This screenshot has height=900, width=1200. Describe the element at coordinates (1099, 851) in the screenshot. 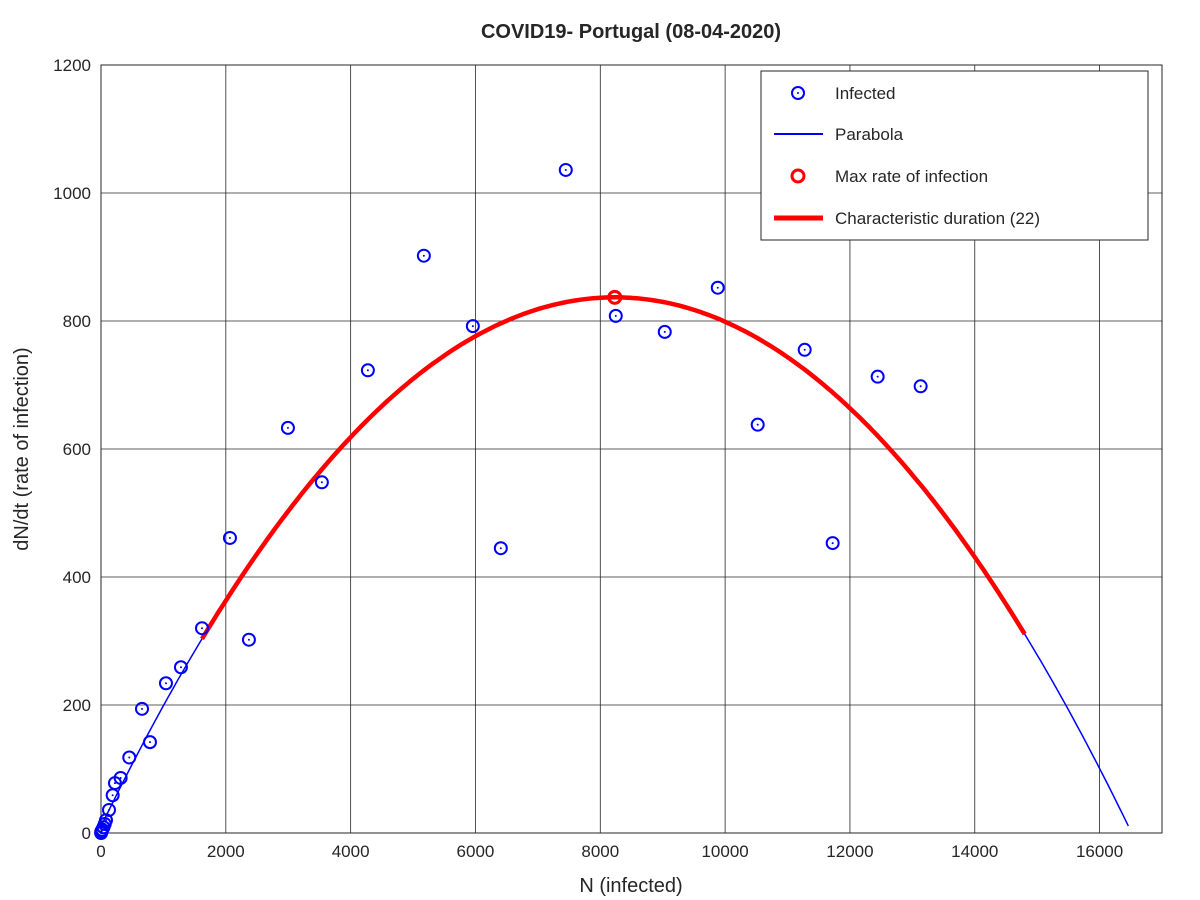

I see `x-tick-label: 16000` at that location.